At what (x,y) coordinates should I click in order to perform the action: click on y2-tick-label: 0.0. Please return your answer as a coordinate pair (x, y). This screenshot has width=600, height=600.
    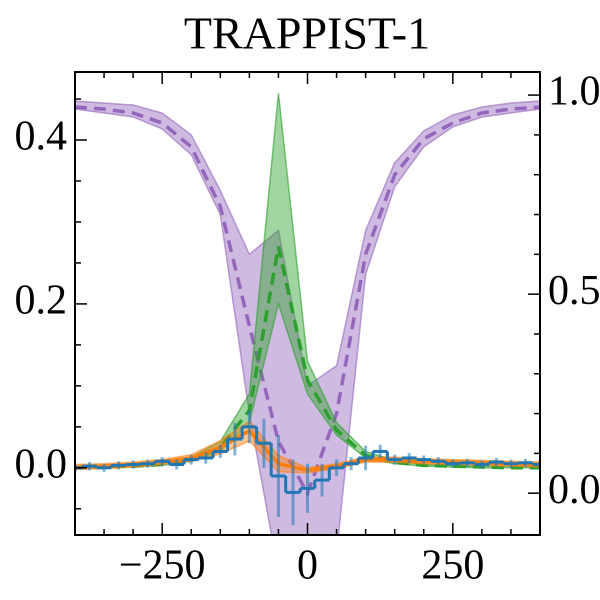
    Looking at the image, I should click on (574, 490).